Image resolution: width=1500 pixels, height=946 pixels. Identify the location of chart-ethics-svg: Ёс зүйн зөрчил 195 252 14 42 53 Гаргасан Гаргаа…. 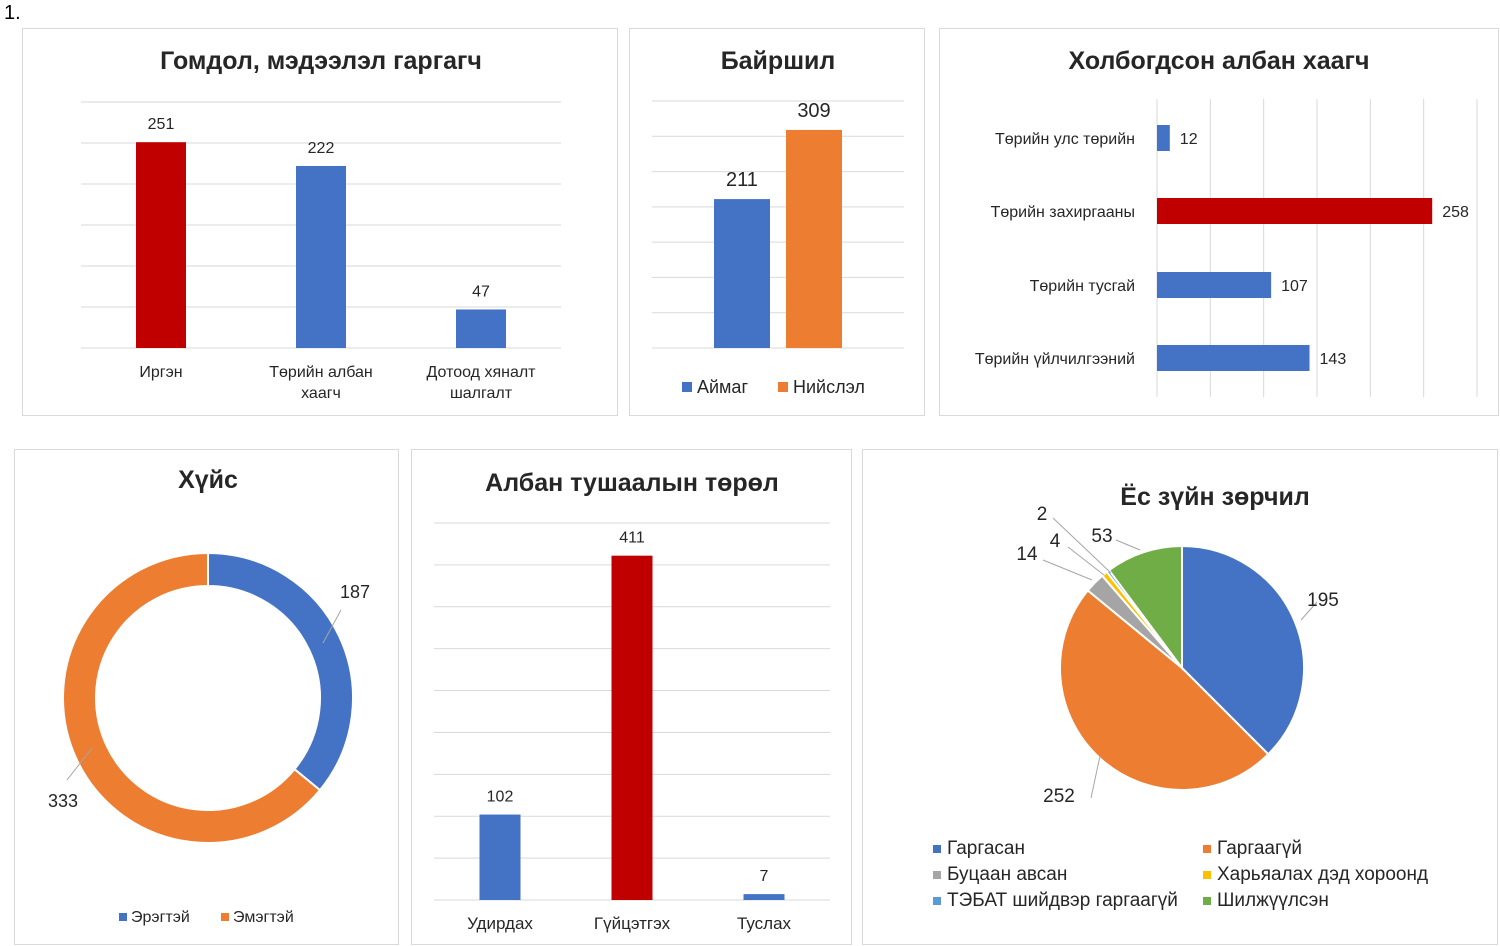
(1180, 697).